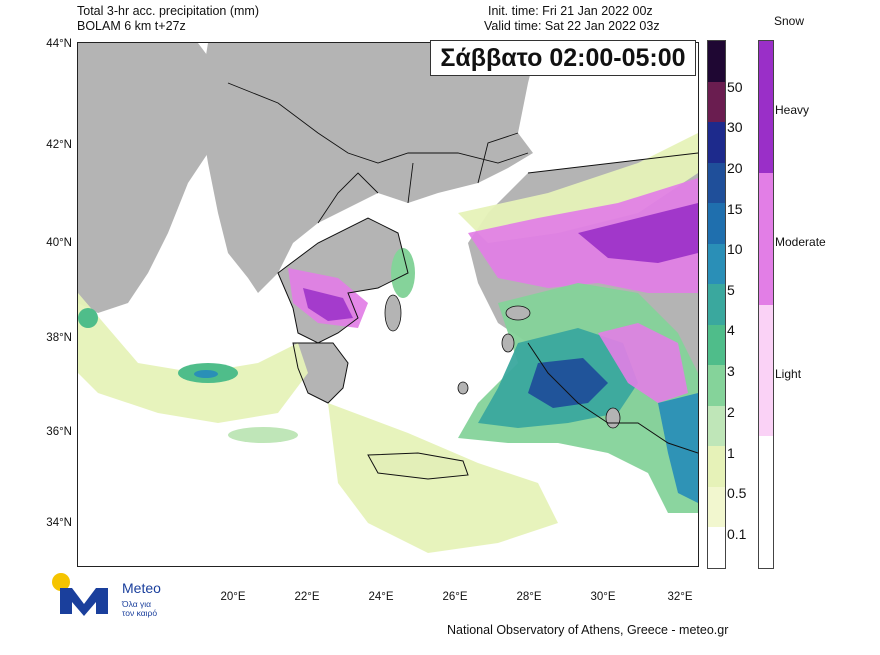 The width and height of the screenshot is (880, 655). I want to click on logo-tagline: Όλα για τον καιρό, so click(139, 609).